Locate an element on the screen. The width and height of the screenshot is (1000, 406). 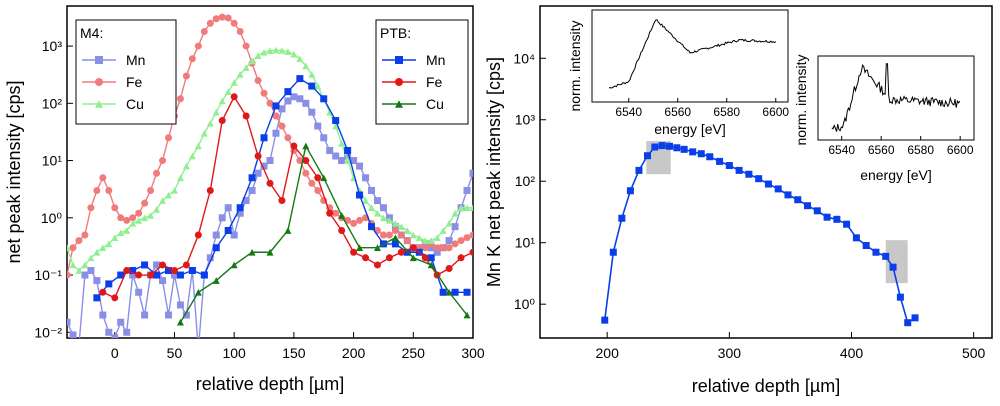
left-y-axis-label: net peak intensity [cps] is located at coordinates (14, 171).